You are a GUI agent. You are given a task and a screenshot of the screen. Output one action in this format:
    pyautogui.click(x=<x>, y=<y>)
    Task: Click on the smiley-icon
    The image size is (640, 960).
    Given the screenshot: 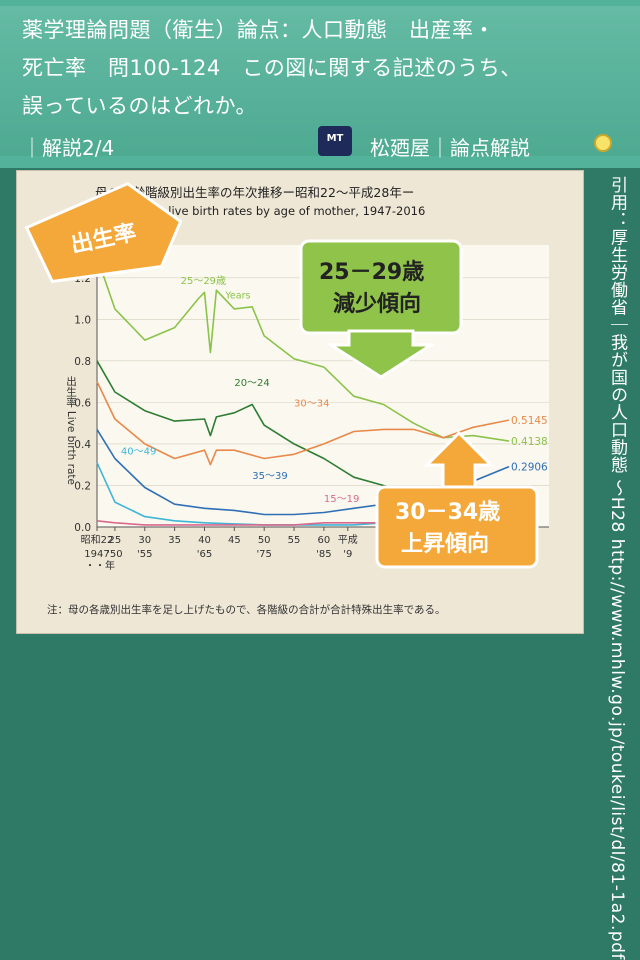 What is the action you would take?
    pyautogui.click(x=603, y=143)
    